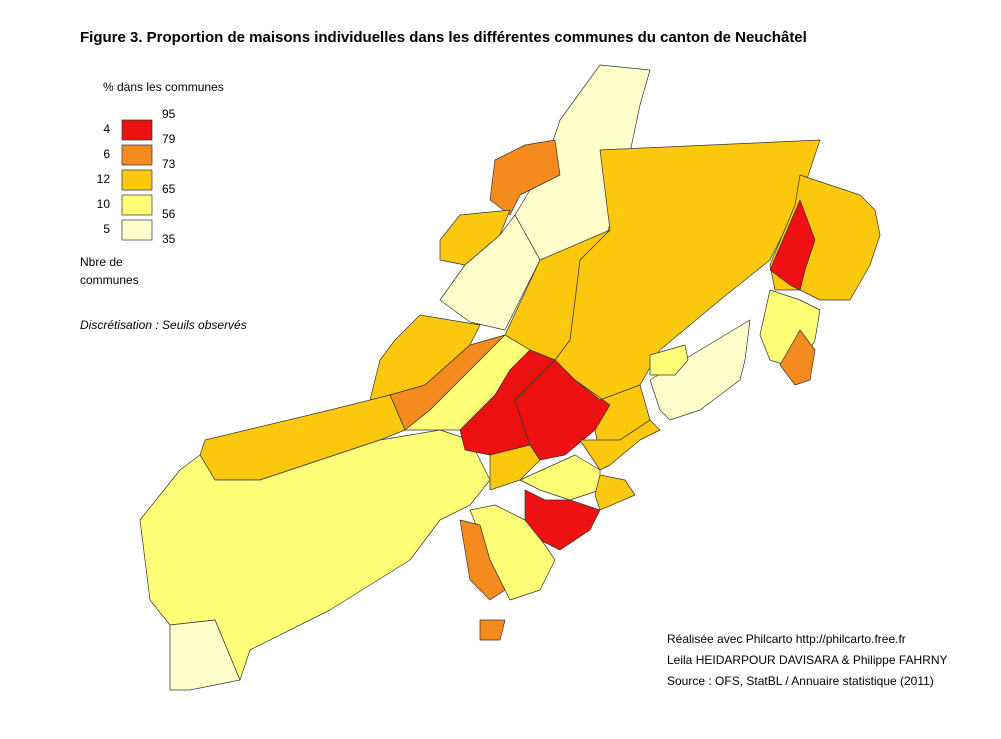 This screenshot has height=739, width=1001. I want to click on legend-threshold: 73, so click(169, 164).